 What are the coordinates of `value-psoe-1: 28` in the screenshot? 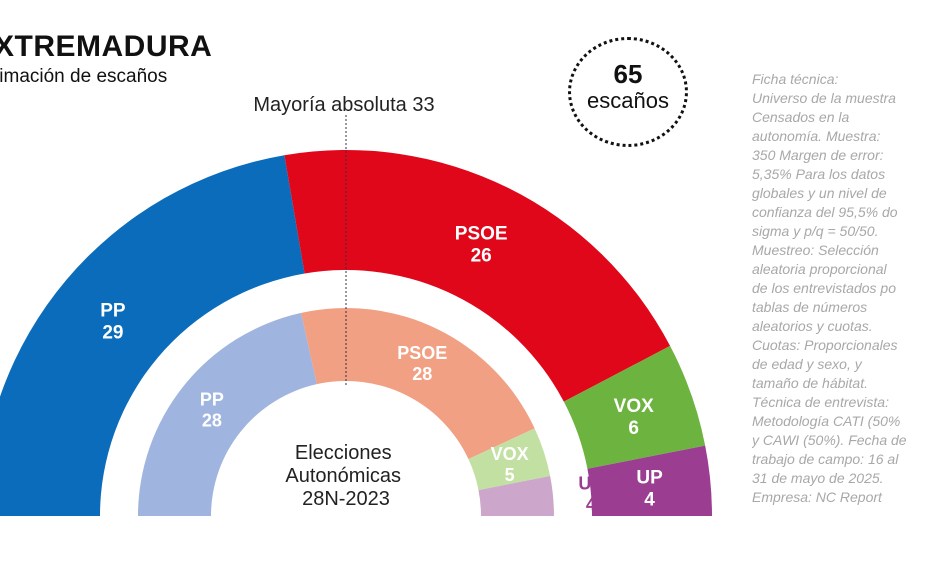 It's located at (422, 374).